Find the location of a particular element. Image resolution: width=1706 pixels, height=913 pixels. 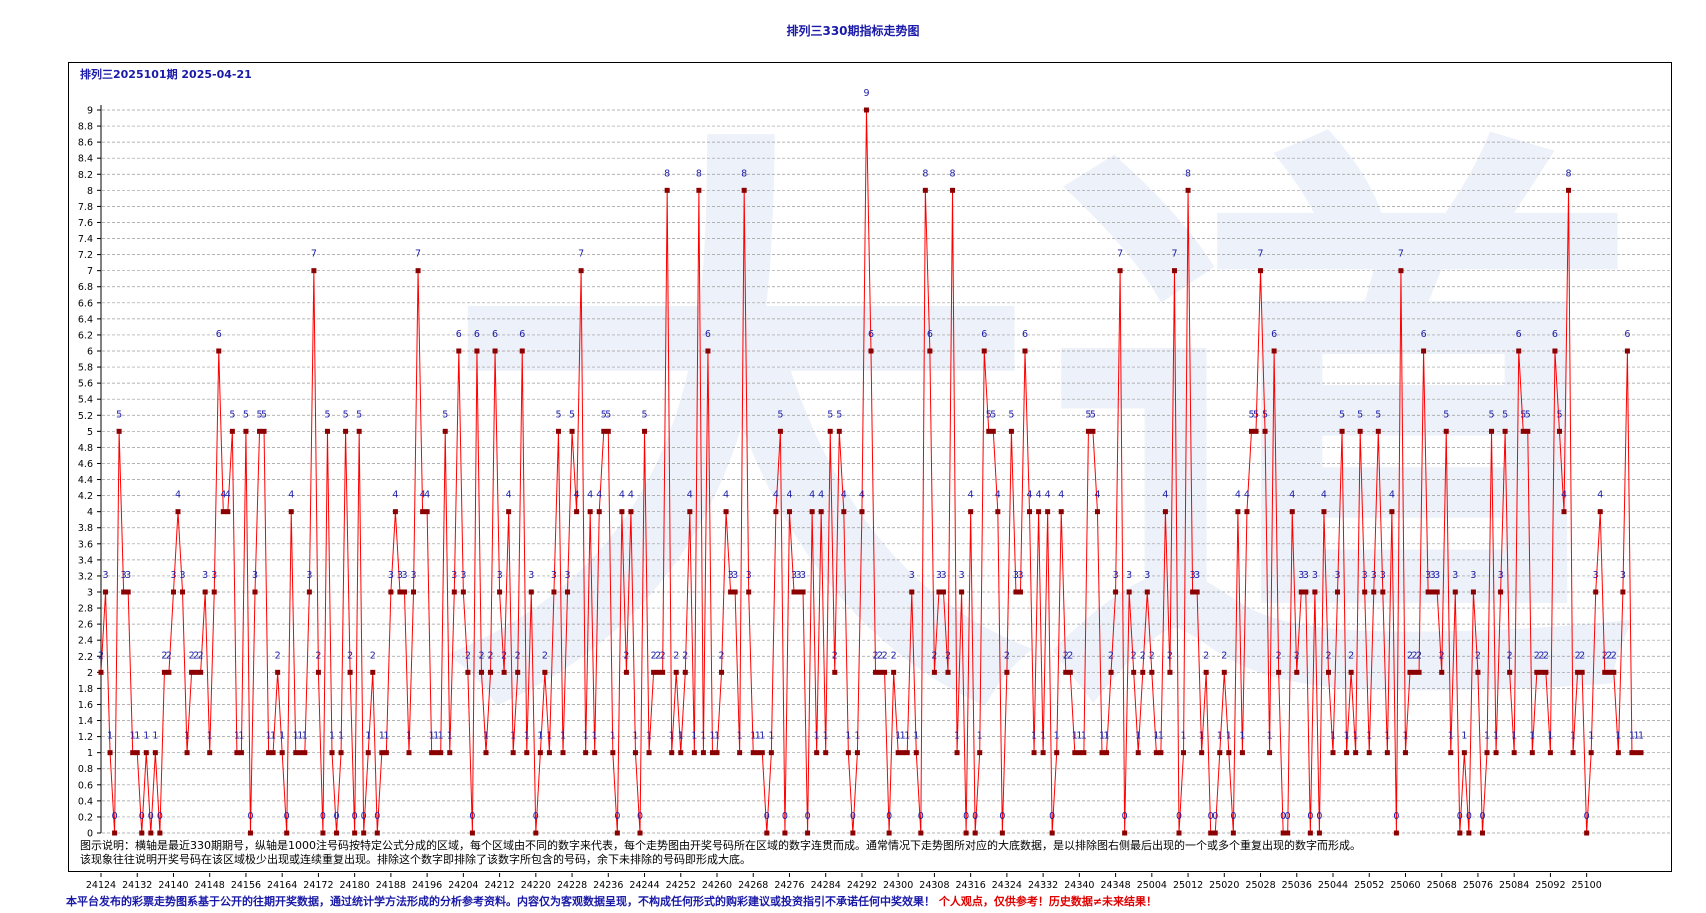

data-label: 7 is located at coordinates (1261, 254).